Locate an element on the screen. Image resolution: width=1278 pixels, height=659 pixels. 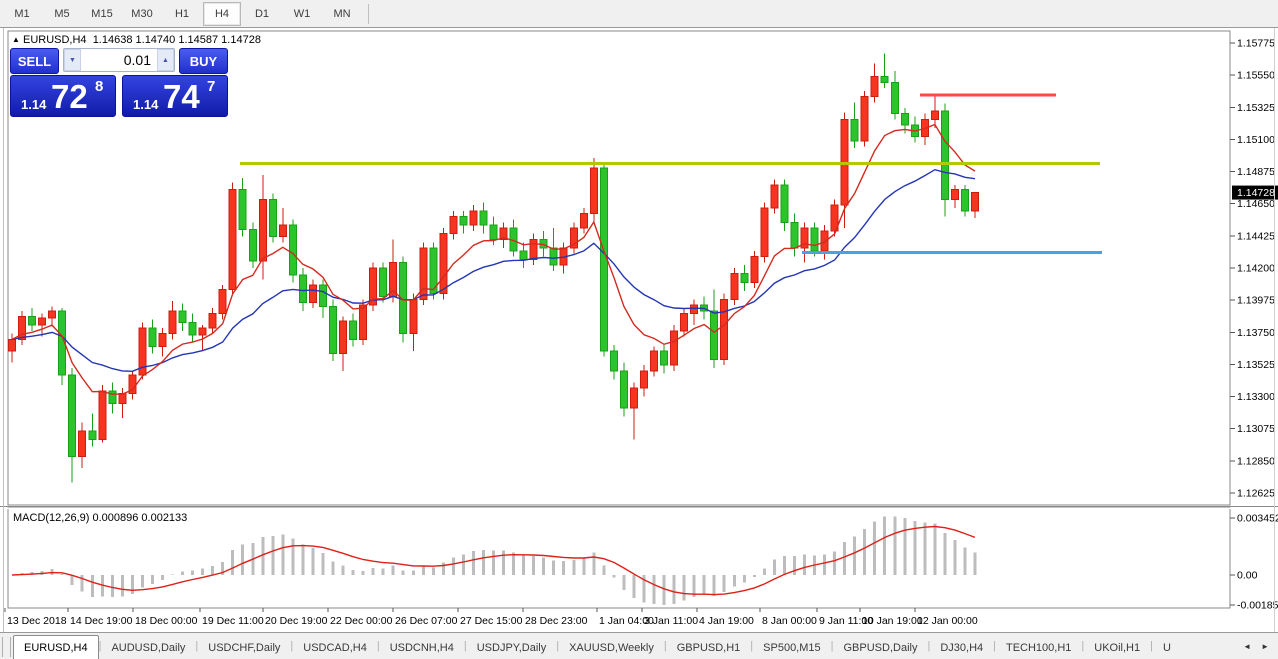
price-tick-label: 1.15550 is located at coordinates (1256, 76).